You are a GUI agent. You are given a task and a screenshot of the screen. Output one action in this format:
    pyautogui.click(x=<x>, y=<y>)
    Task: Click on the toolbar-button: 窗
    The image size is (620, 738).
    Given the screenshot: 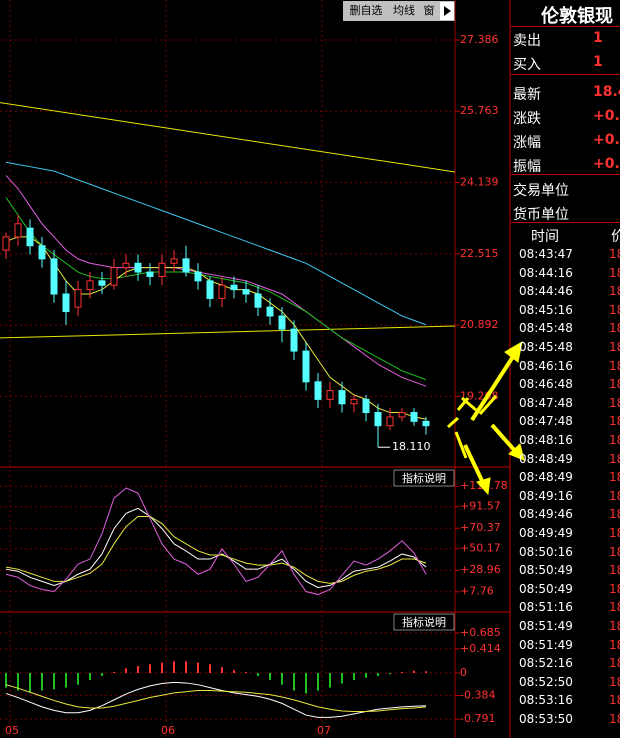 What is the action you would take?
    pyautogui.click(x=429, y=10)
    